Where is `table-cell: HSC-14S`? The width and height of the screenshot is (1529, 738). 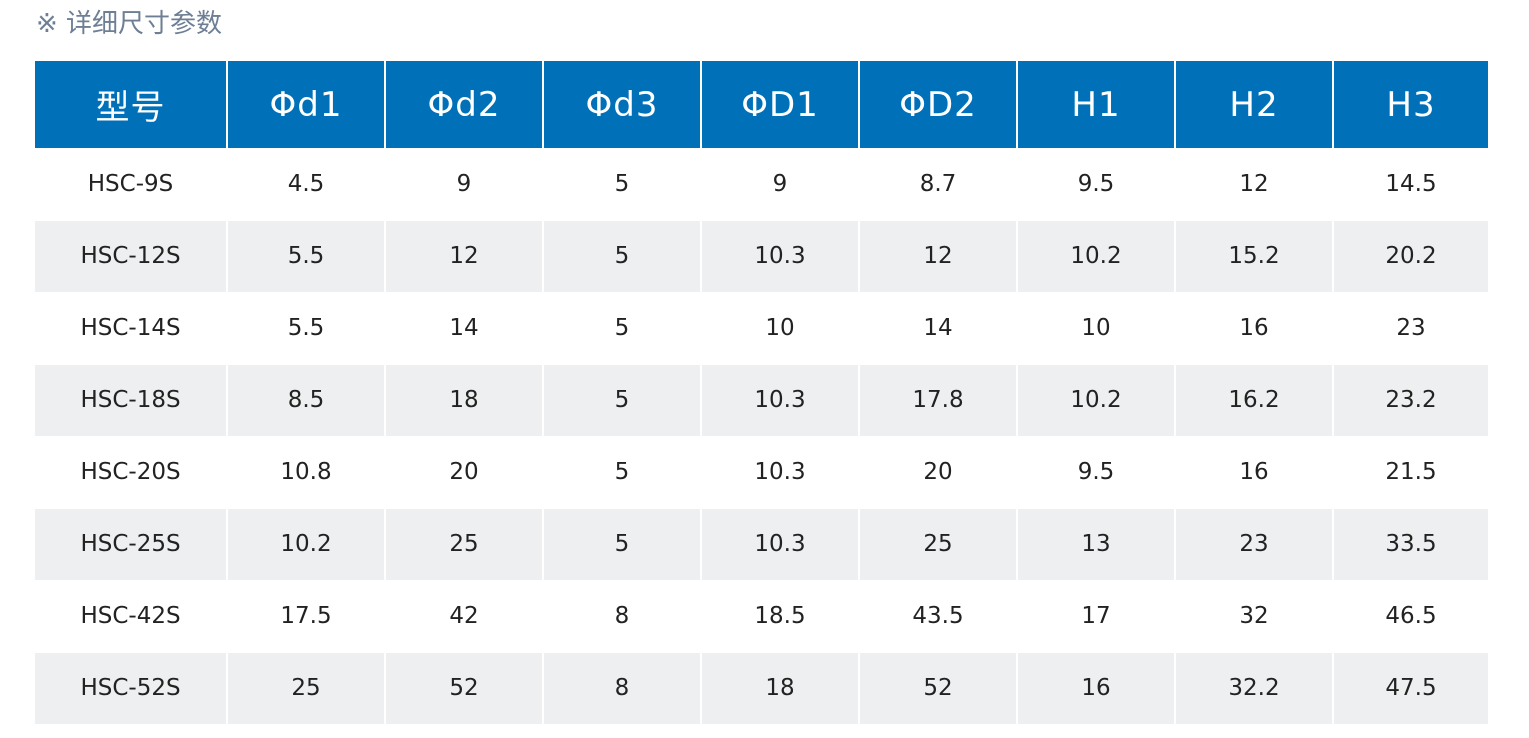 table-cell: HSC-14S is located at coordinates (131, 328).